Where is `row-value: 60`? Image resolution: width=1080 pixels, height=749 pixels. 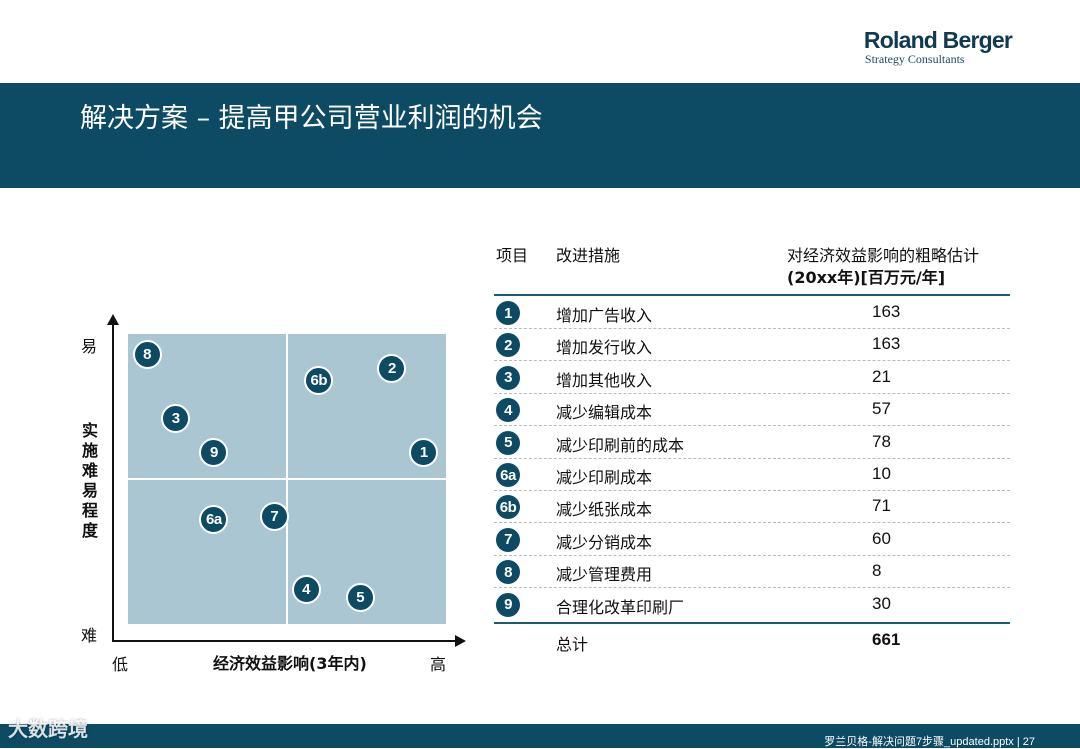
row-value: 60 is located at coordinates (881, 538).